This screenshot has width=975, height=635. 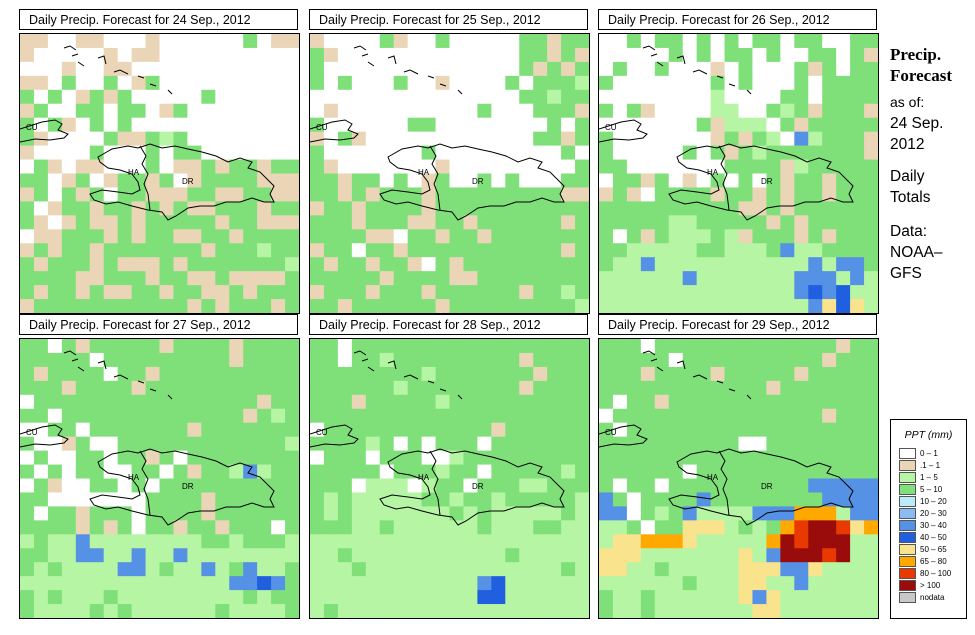 What do you see at coordinates (32, 432) in the screenshot?
I see `country-label-cuba: CU` at bounding box center [32, 432].